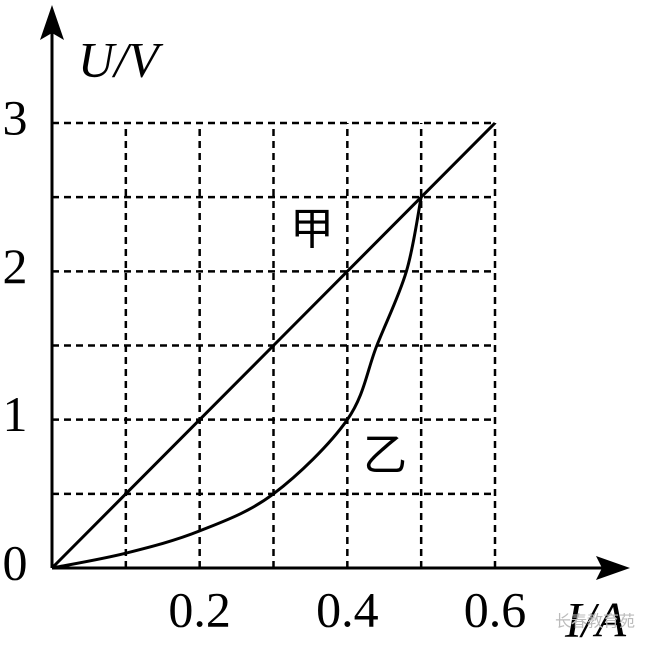 The height and width of the screenshot is (650, 656). I want to click on y-tick-label: 3, so click(15, 117).